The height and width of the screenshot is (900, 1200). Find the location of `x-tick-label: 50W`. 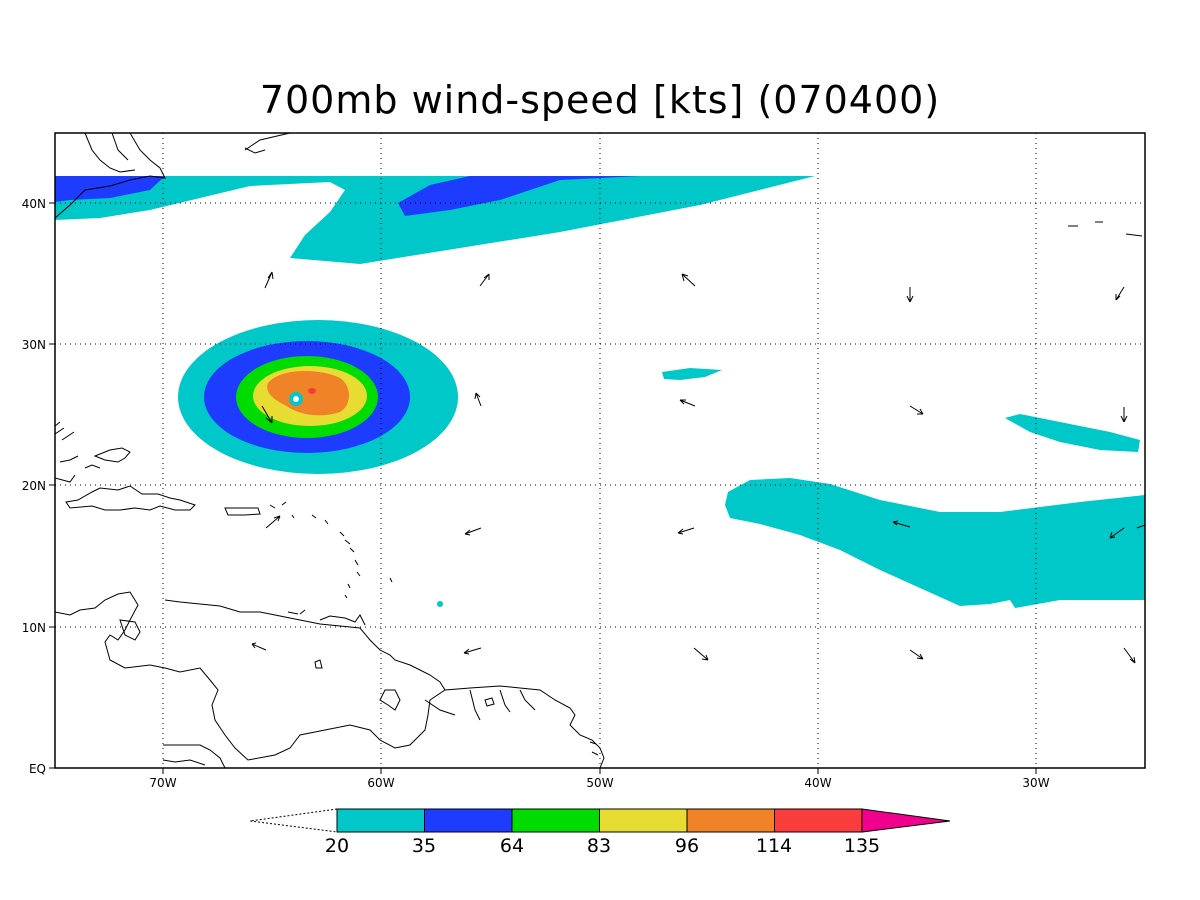

x-tick-label: 50W is located at coordinates (599, 783).